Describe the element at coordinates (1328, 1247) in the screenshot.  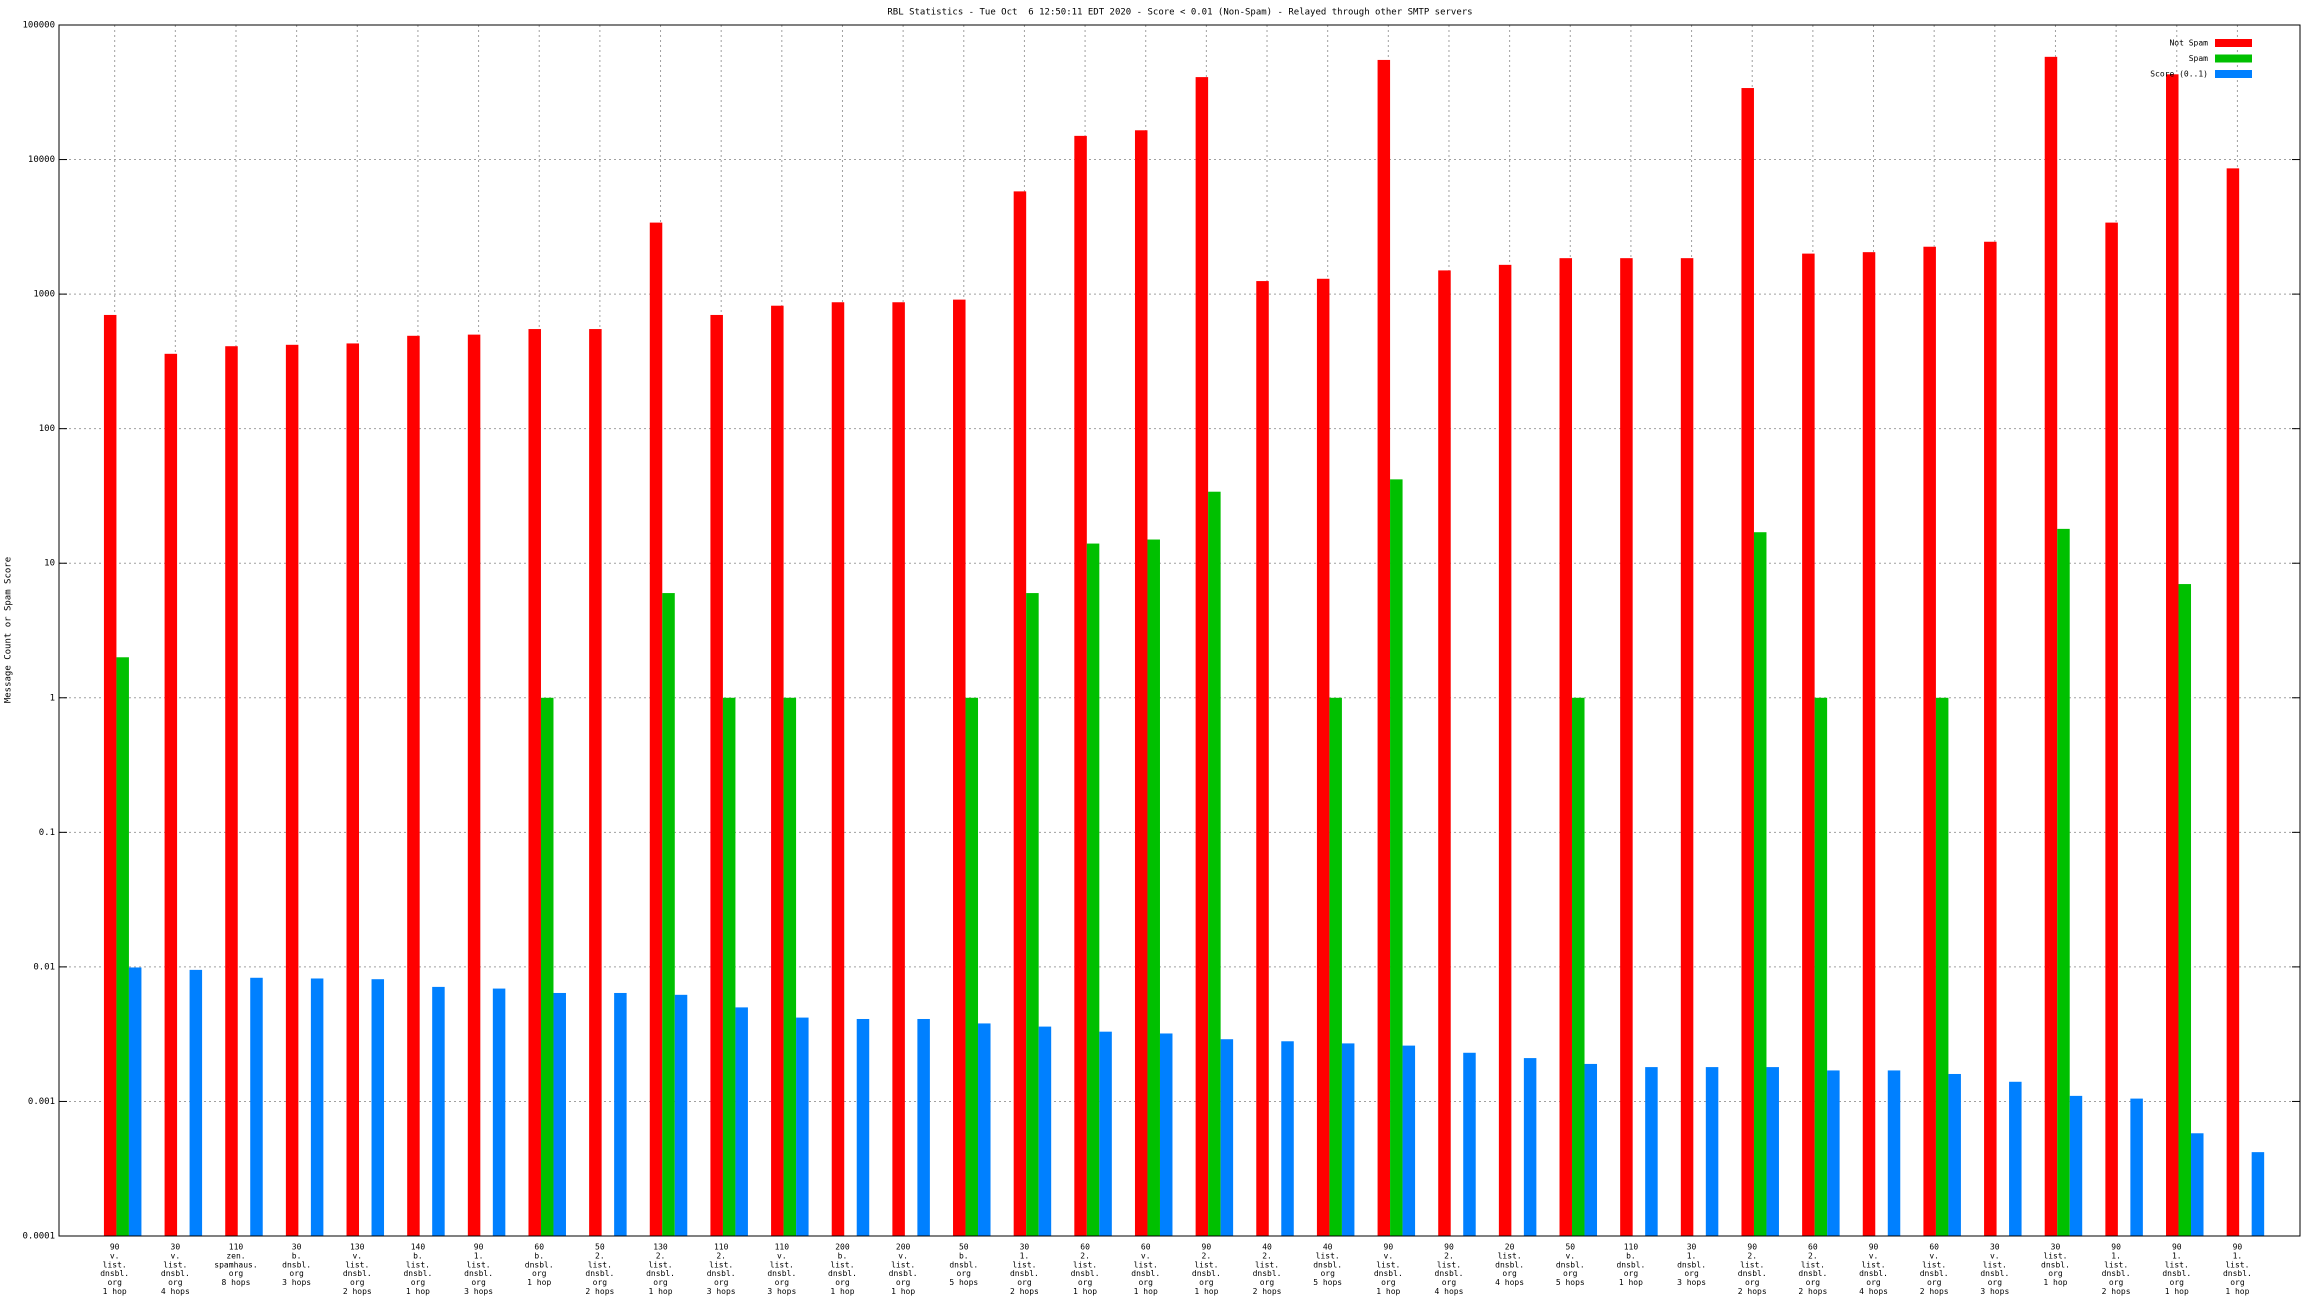
I see `x-tick-label: 40` at that location.